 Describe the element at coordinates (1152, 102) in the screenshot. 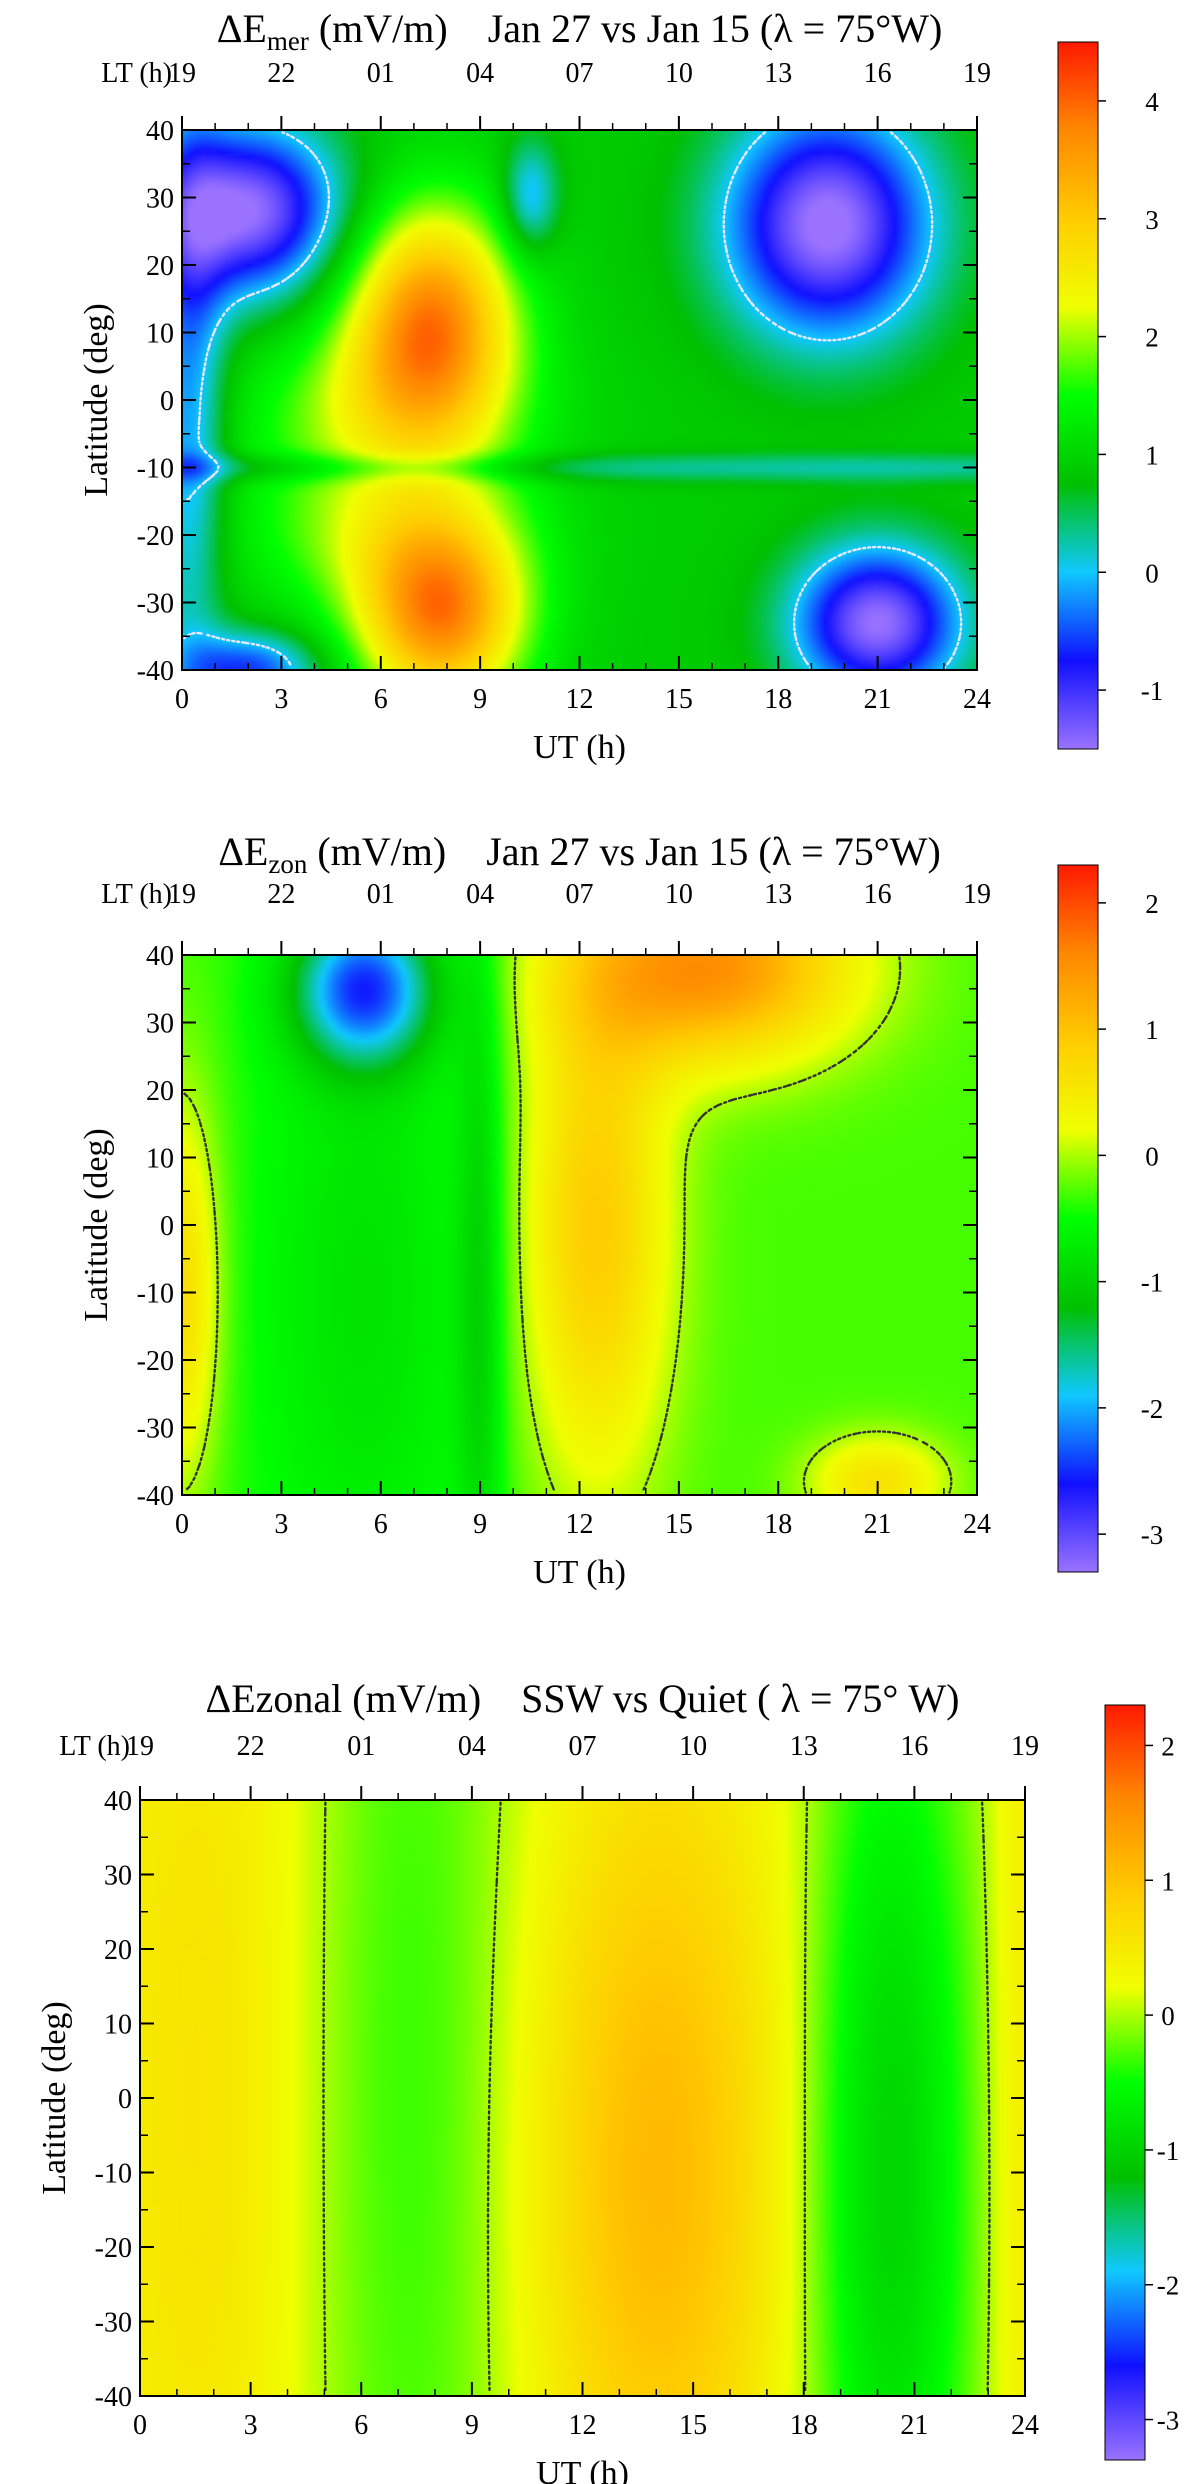

I see `colorbar-tick-label: 4` at that location.